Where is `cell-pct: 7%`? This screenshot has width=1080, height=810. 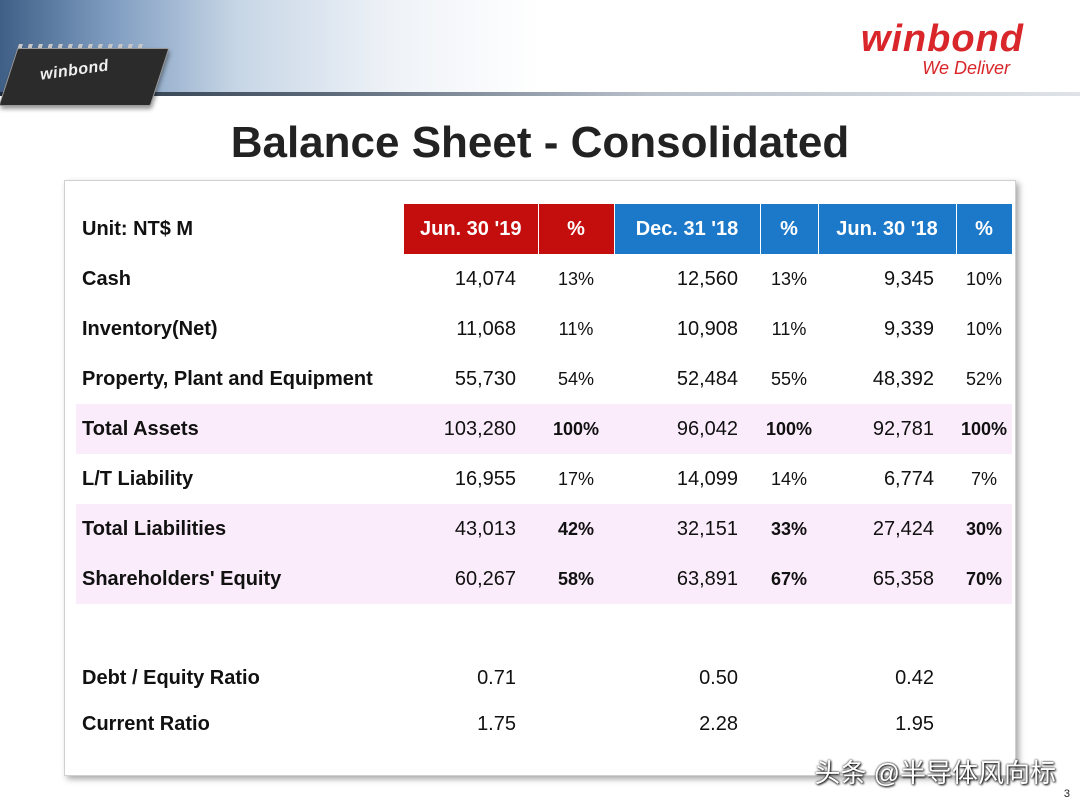
cell-pct: 7% is located at coordinates (983, 478).